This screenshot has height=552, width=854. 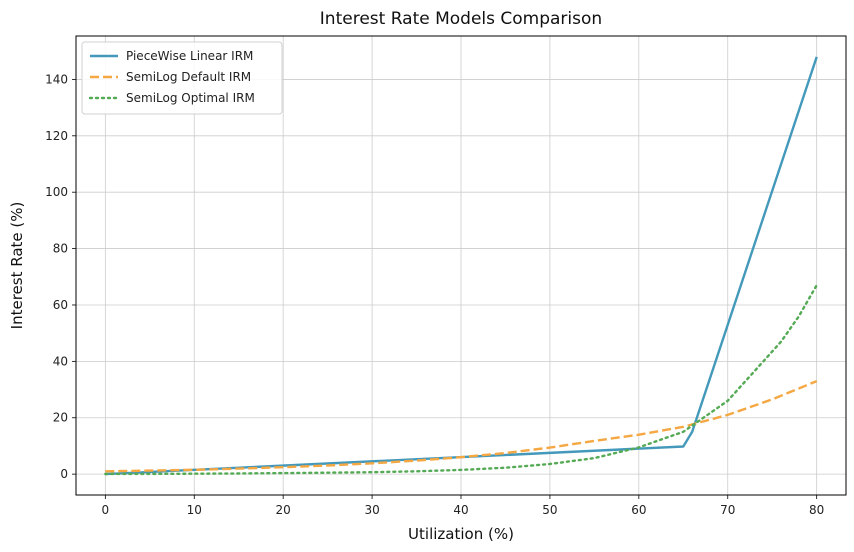 I want to click on y-tick-label: 60, so click(x=60, y=305).